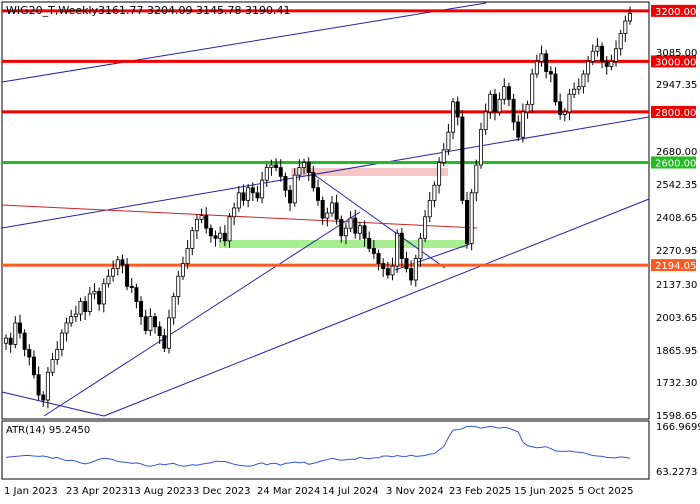 Image resolution: width=700 pixels, height=504 pixels. What do you see at coordinates (675, 113) in the screenshot?
I see `price-level-label: 2800.00` at bounding box center [675, 113].